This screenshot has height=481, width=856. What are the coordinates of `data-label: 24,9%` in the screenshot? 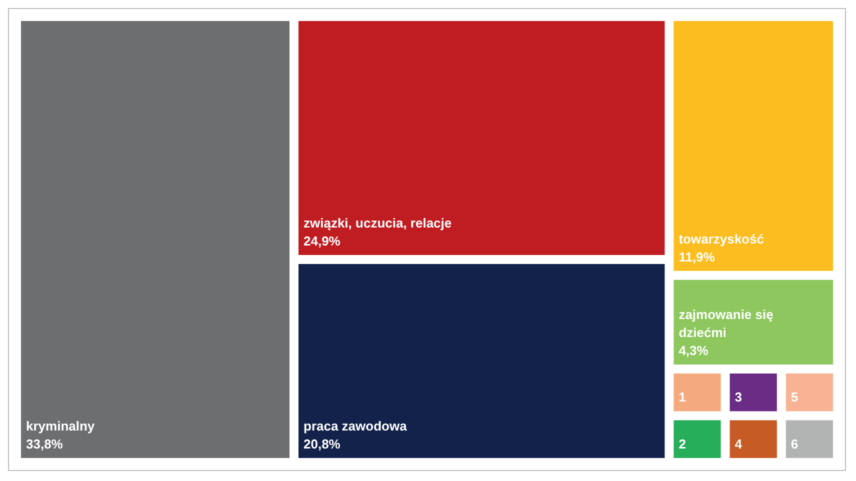 It's located at (322, 241).